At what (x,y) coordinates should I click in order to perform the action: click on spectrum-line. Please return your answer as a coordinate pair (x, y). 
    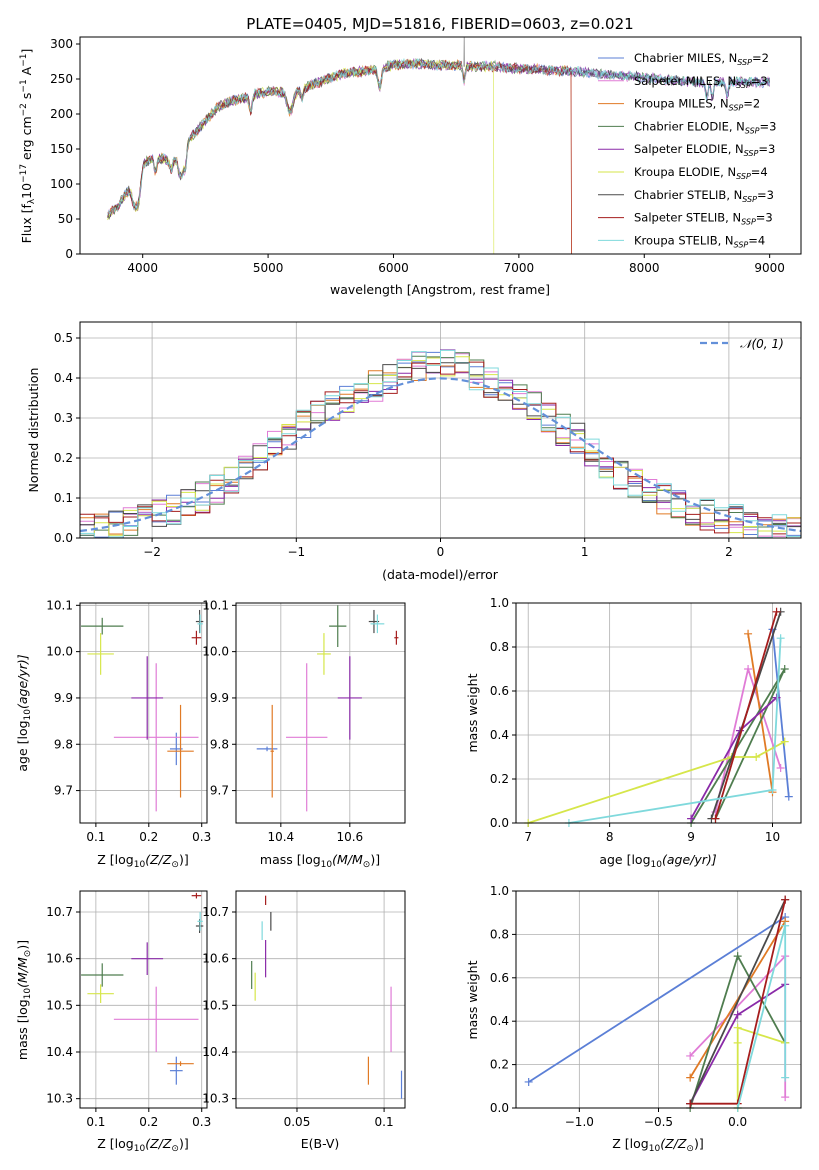
    Looking at the image, I should click on (439, 137).